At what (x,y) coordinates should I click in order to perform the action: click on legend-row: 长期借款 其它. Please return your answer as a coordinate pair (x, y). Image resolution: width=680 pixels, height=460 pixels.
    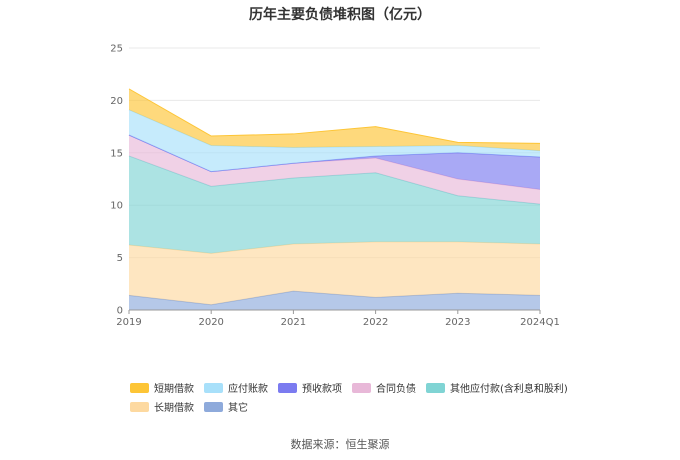
    Looking at the image, I should click on (360, 406).